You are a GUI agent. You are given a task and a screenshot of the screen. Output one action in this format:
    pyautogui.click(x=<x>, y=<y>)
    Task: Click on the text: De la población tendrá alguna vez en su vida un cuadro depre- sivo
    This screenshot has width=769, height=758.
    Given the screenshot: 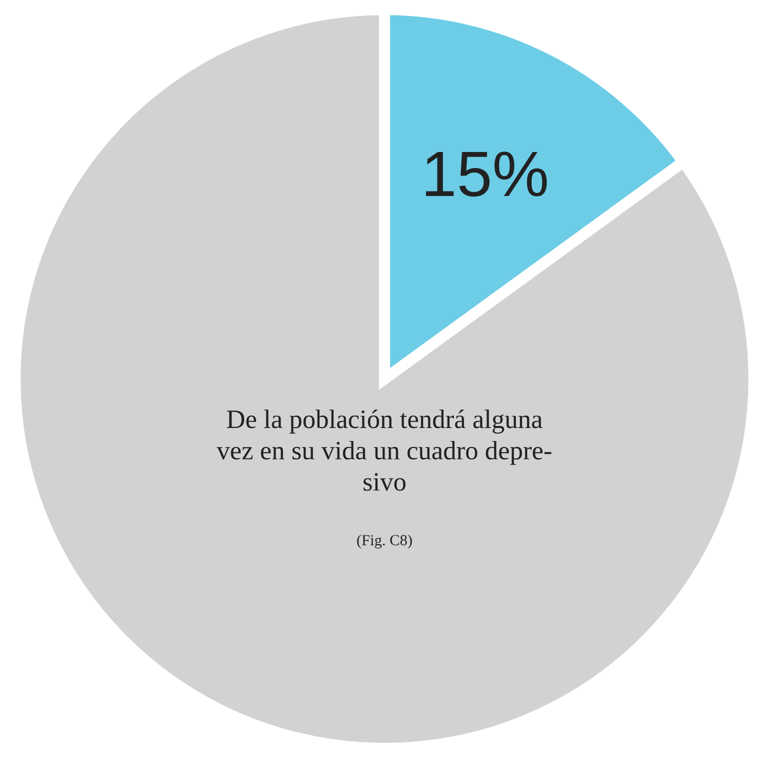 What is the action you would take?
    pyautogui.click(x=384, y=450)
    